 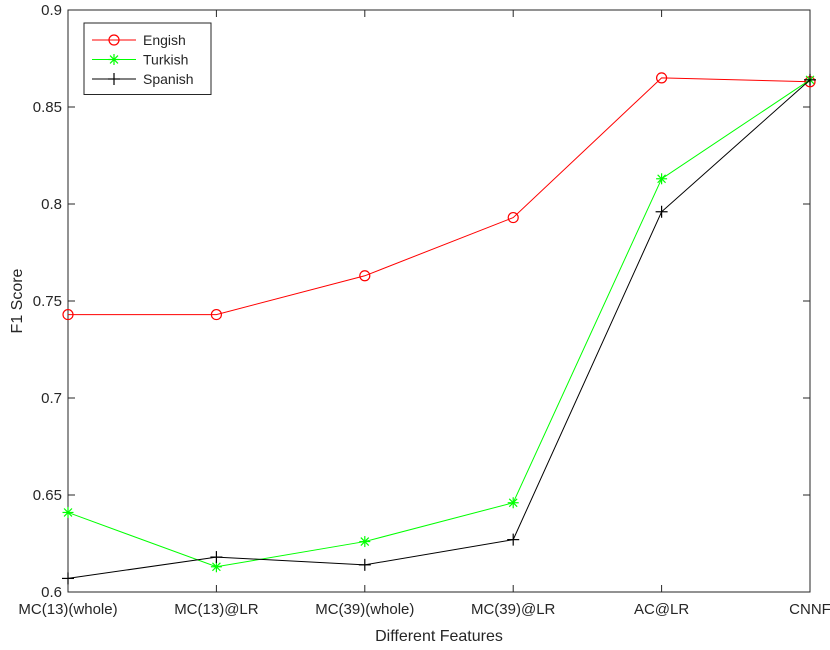 What do you see at coordinates (140, 60) in the screenshot?
I see `legend-item: Turkish` at bounding box center [140, 60].